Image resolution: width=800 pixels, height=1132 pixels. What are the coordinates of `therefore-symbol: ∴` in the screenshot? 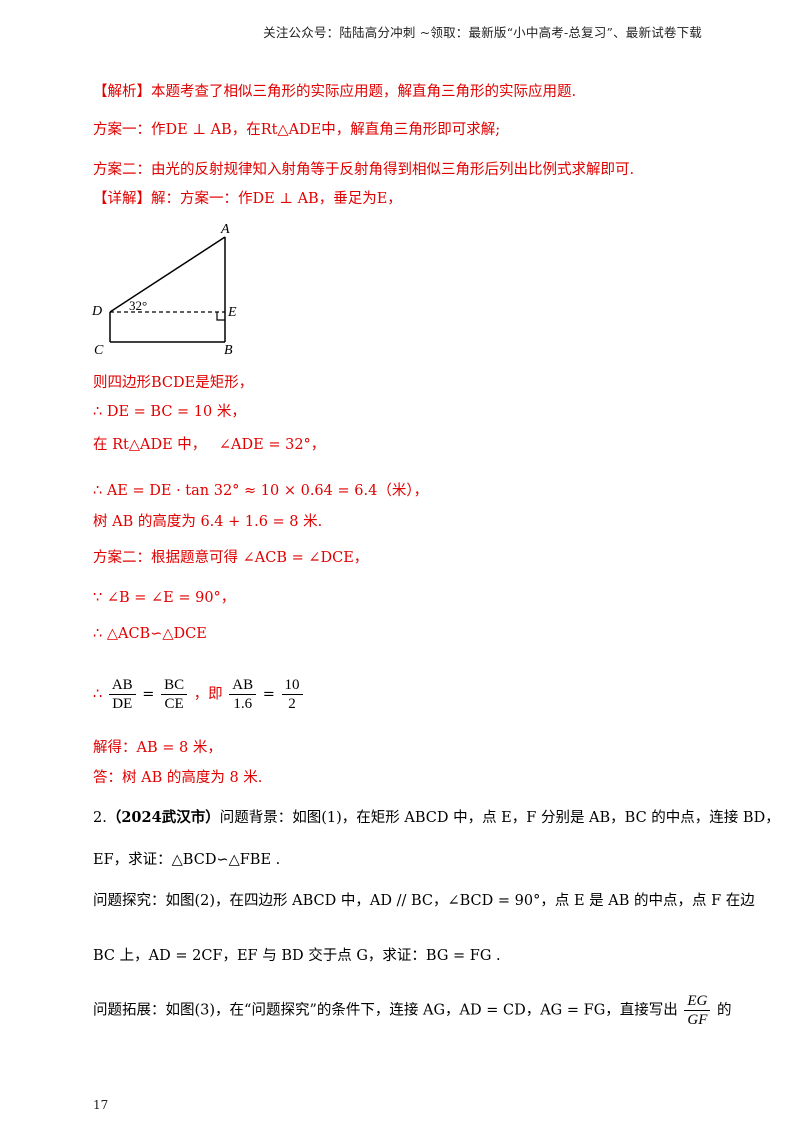 It's located at (98, 694).